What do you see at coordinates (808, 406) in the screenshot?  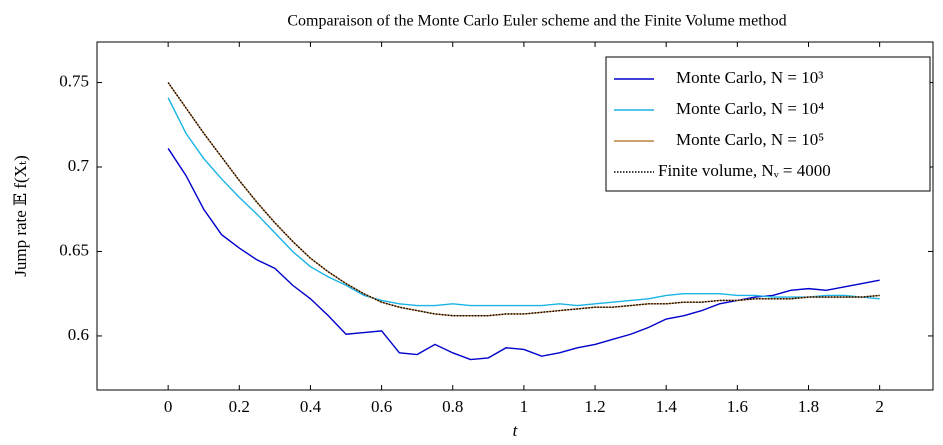 I see `x-tick-label: 1.8` at bounding box center [808, 406].